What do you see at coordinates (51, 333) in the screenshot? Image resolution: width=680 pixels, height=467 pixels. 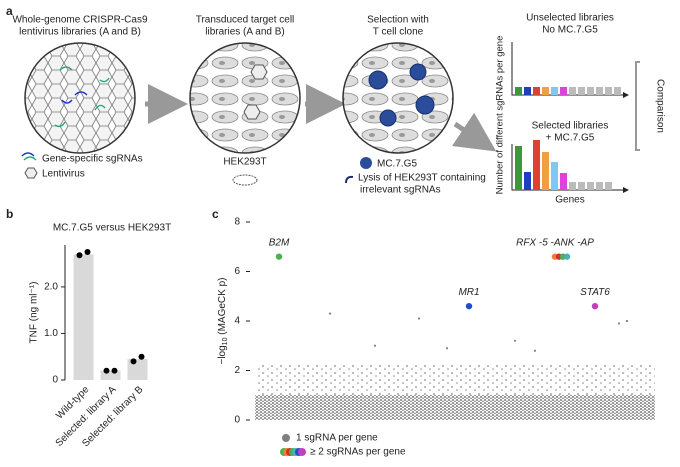 I see `y-tick-label: 1.0` at bounding box center [51, 333].